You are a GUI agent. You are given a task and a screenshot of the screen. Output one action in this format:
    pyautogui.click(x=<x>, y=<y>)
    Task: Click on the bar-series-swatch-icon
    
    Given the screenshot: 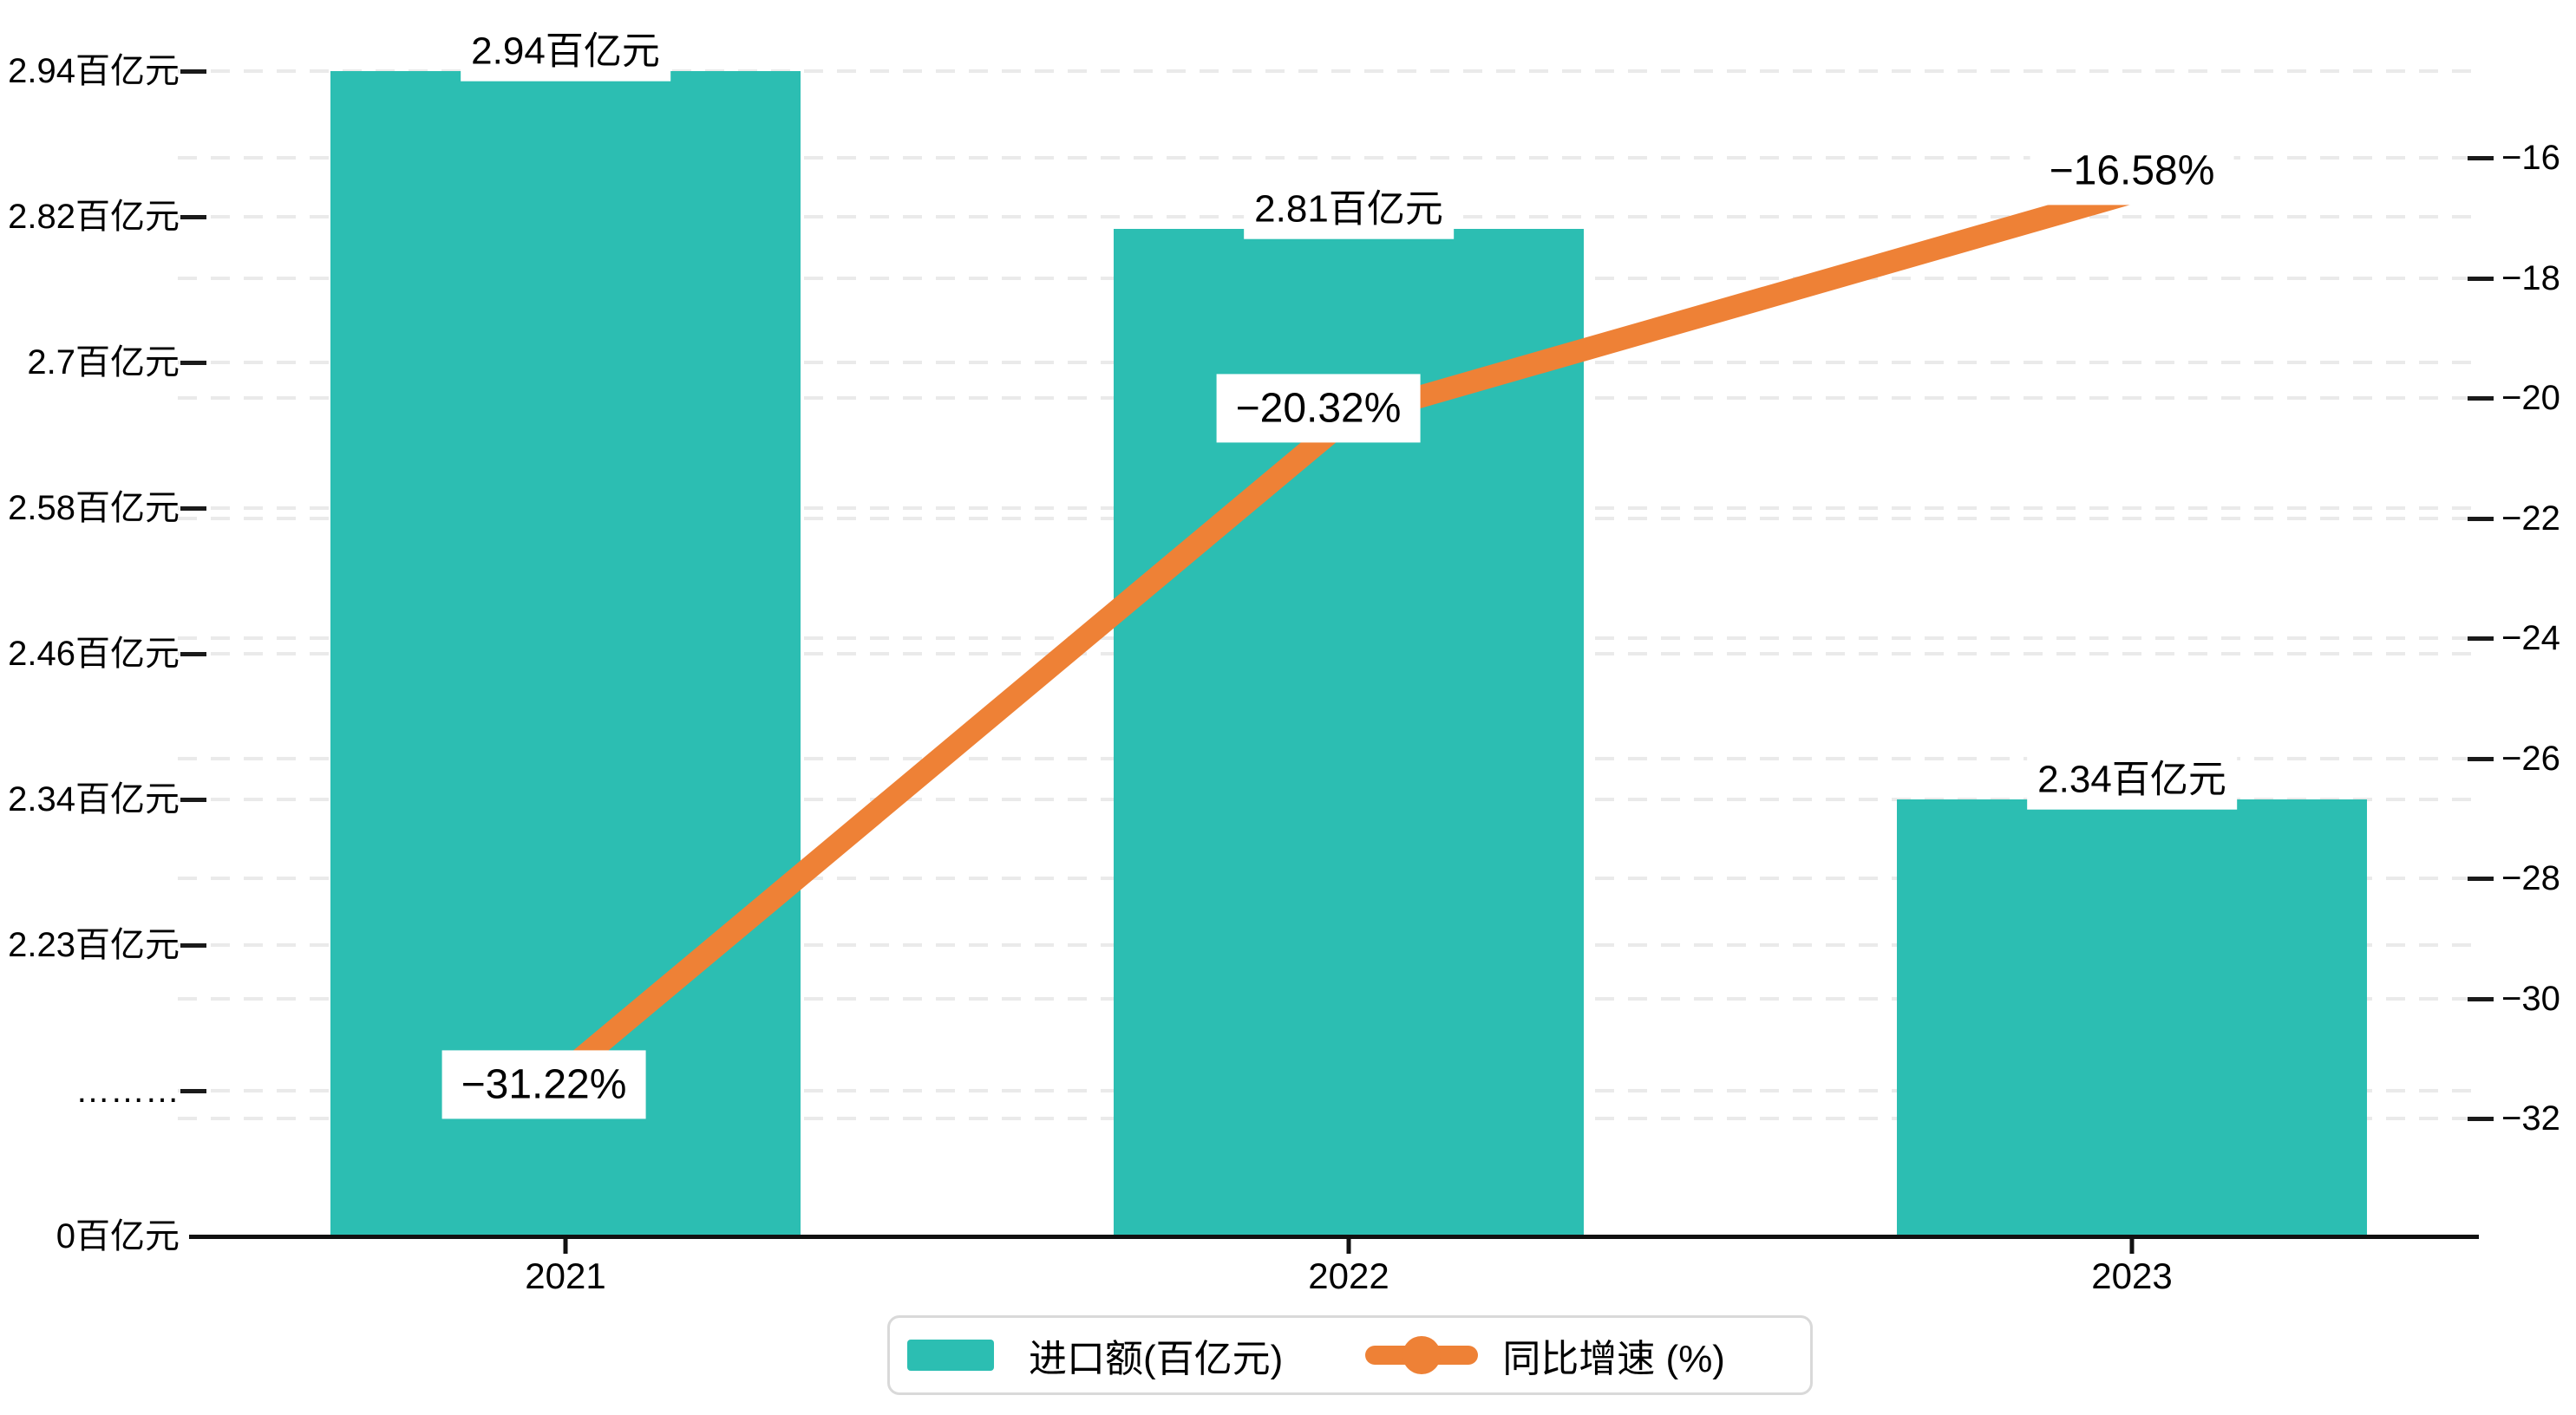 What is the action you would take?
    pyautogui.click(x=950, y=1355)
    